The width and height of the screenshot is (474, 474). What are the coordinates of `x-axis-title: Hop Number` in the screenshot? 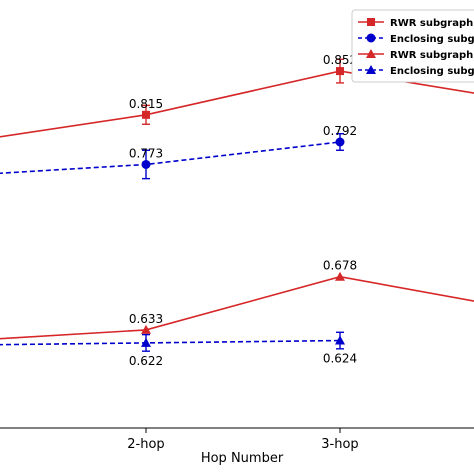 It's located at (242, 458).